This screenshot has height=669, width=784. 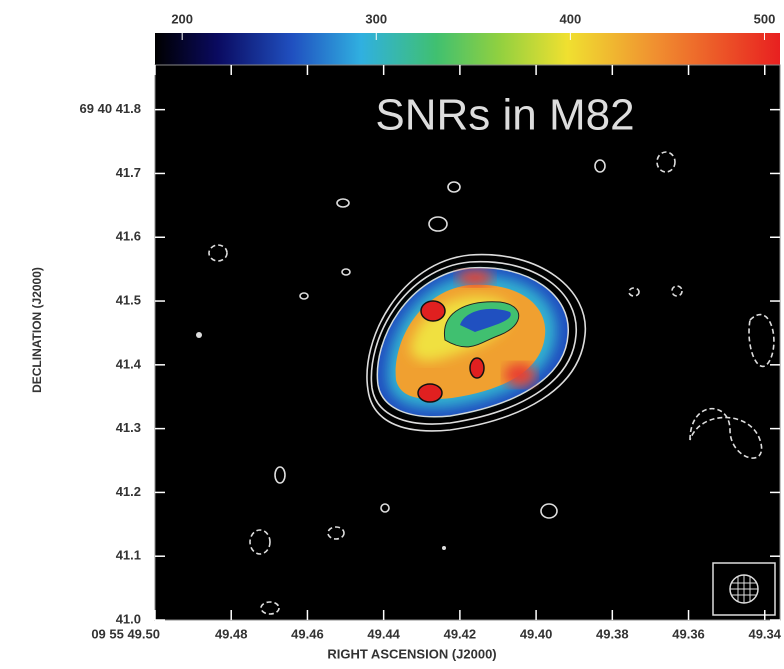 I want to click on colorbar-tick-label: 300, so click(x=376, y=18).